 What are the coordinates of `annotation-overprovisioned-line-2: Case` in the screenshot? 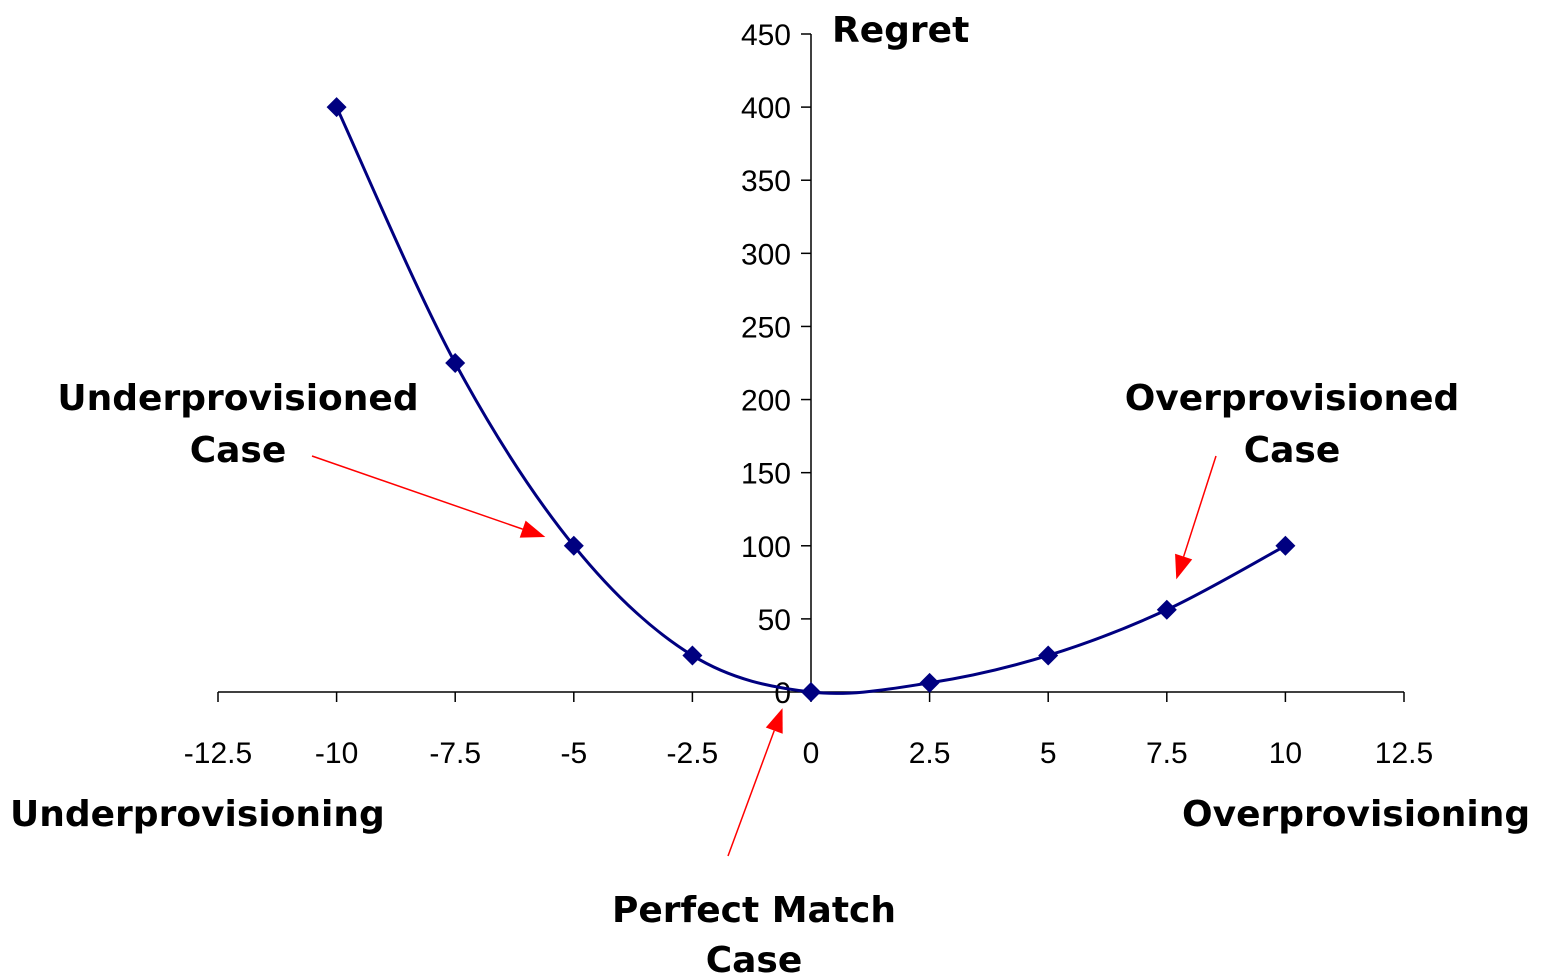 It's located at (1292, 450).